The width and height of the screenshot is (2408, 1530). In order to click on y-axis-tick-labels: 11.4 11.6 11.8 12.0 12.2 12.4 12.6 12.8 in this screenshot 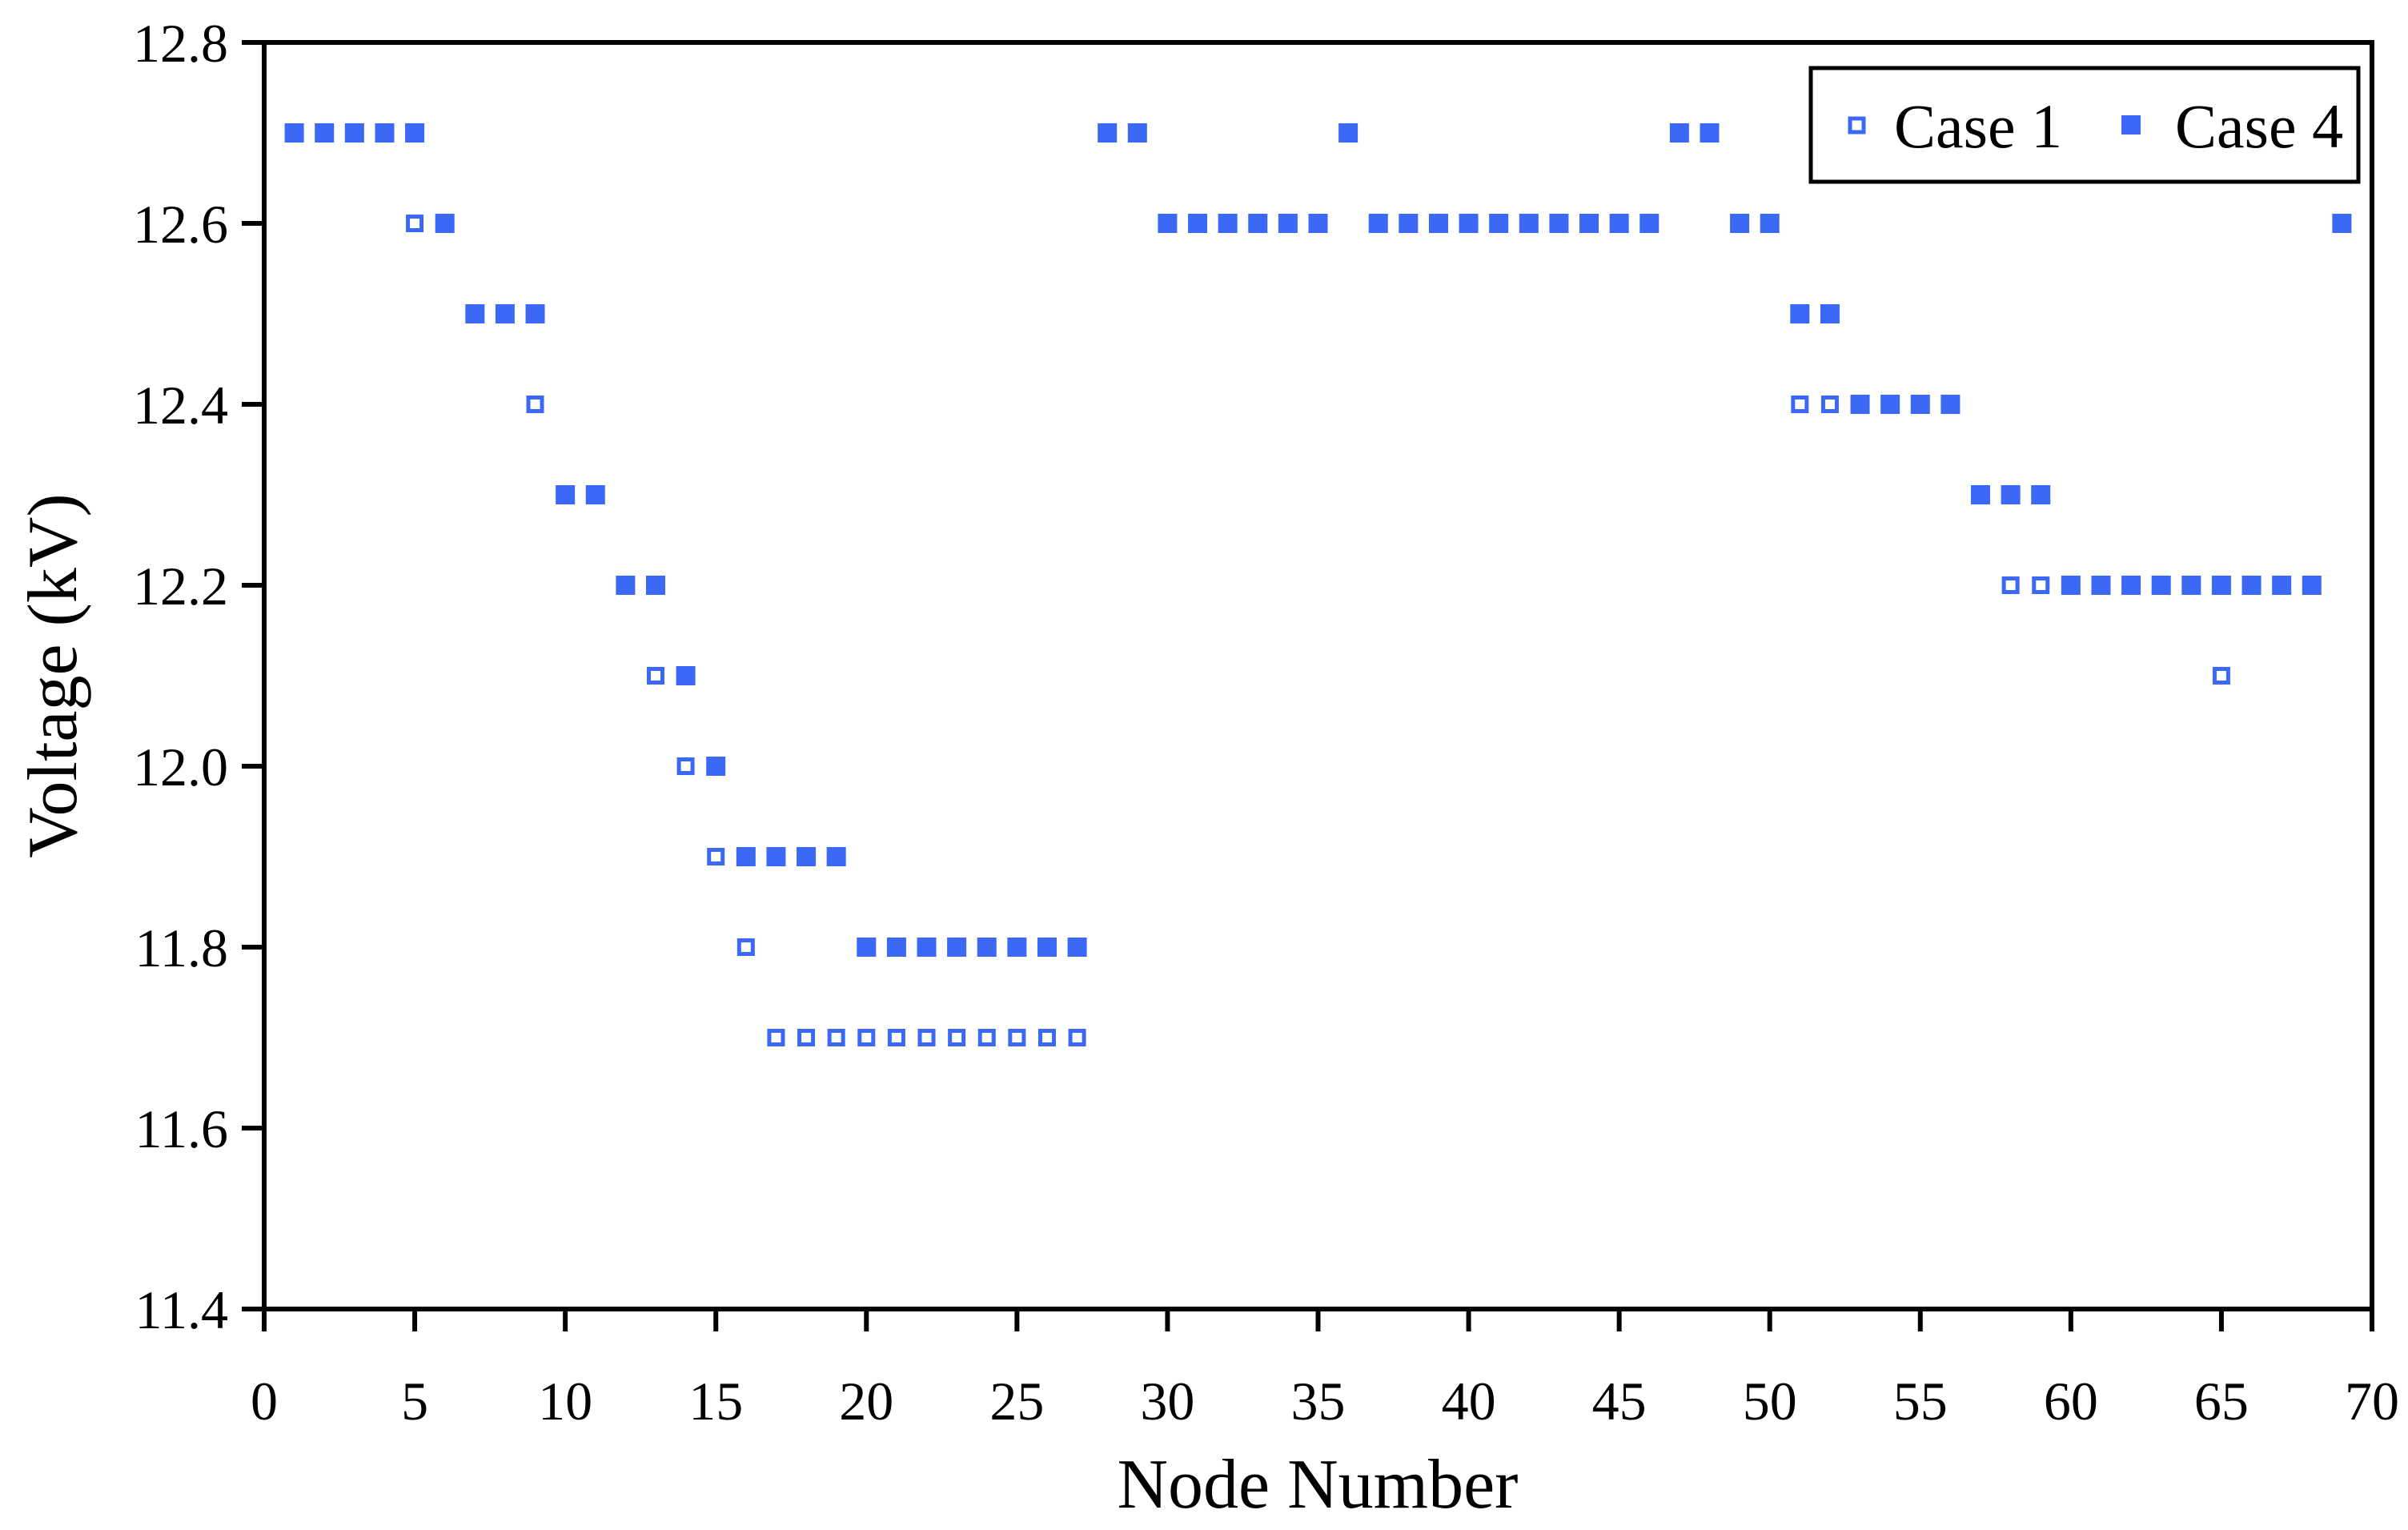, I will do `click(180, 676)`.